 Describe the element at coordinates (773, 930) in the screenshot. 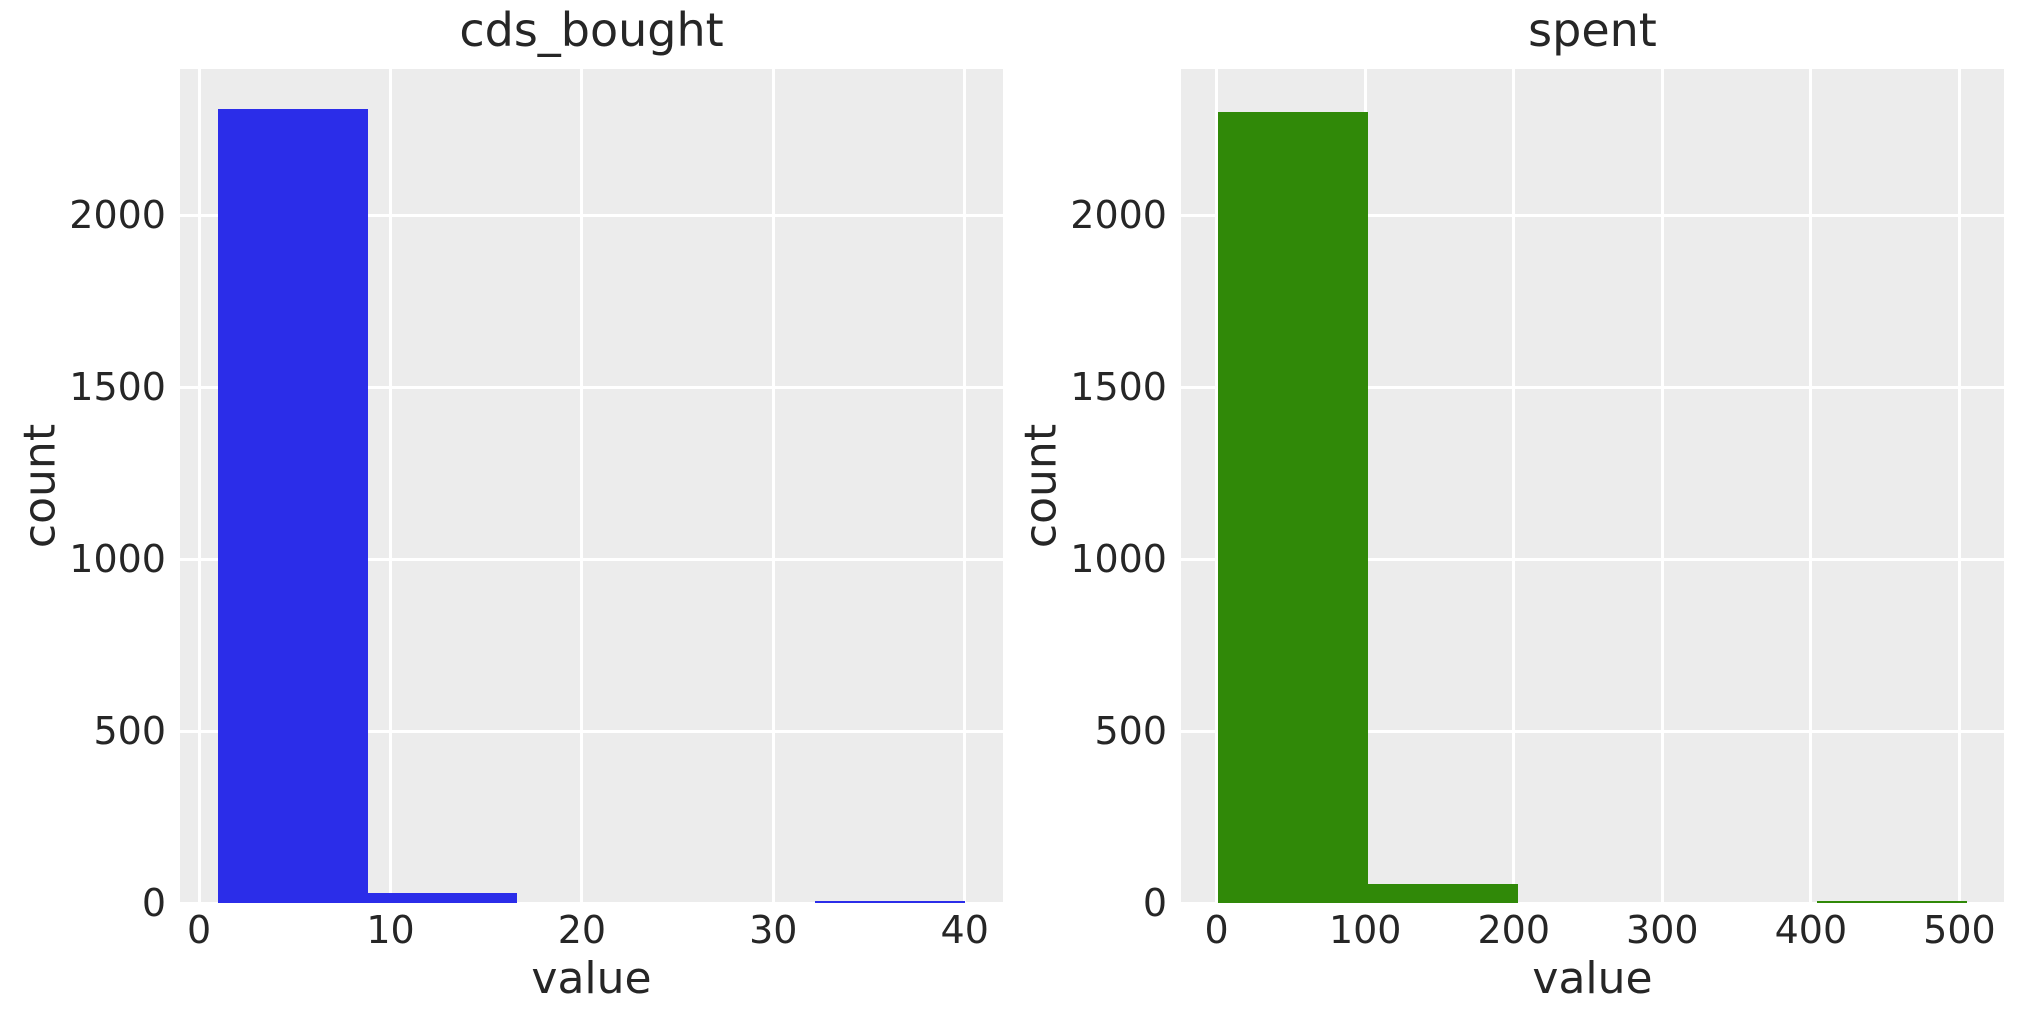

I see `x-tick-label: 30` at that location.